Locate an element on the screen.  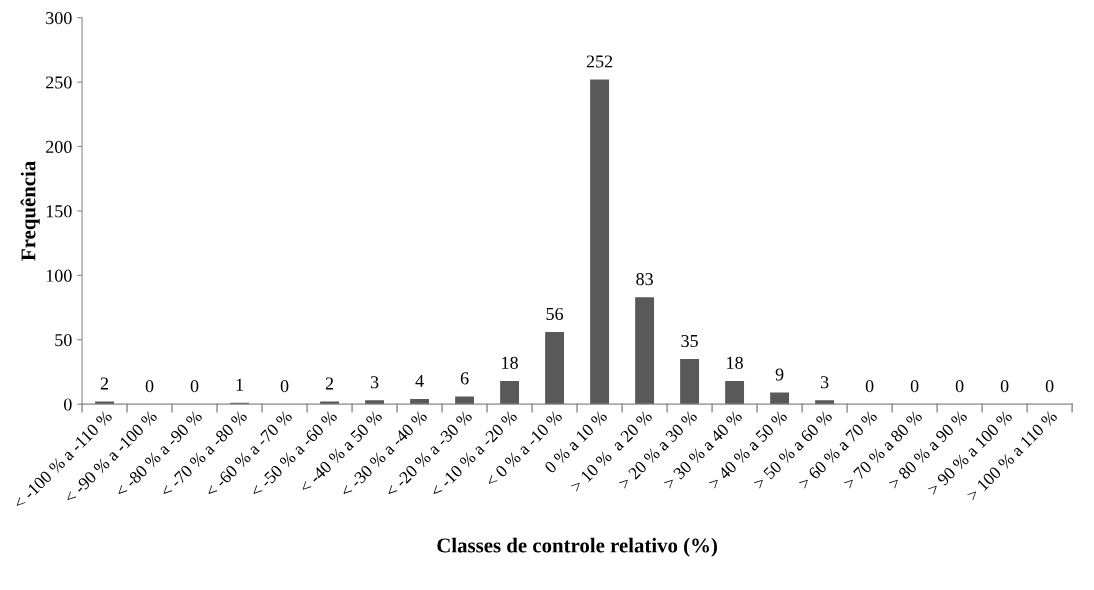
y-tick-label: 200 is located at coordinates (59, 146).